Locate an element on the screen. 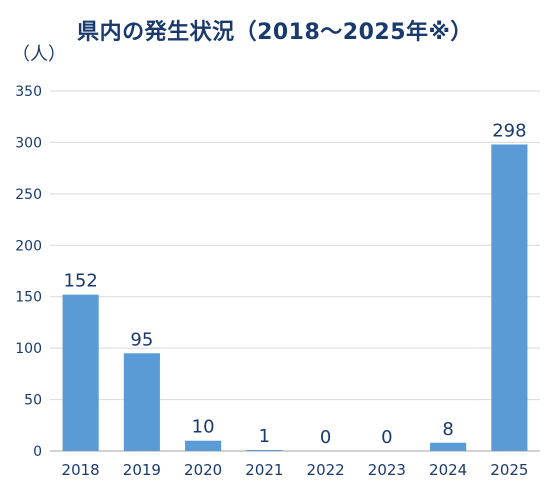 The height and width of the screenshot is (489, 550). x-tick-label: 2023 is located at coordinates (387, 470).